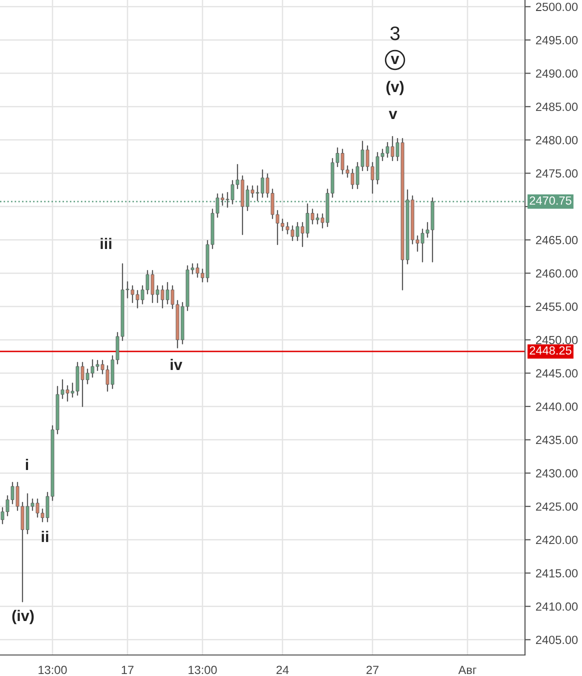  What do you see at coordinates (557, 573) in the screenshot?
I see `y-tick-label: 2415.00` at bounding box center [557, 573].